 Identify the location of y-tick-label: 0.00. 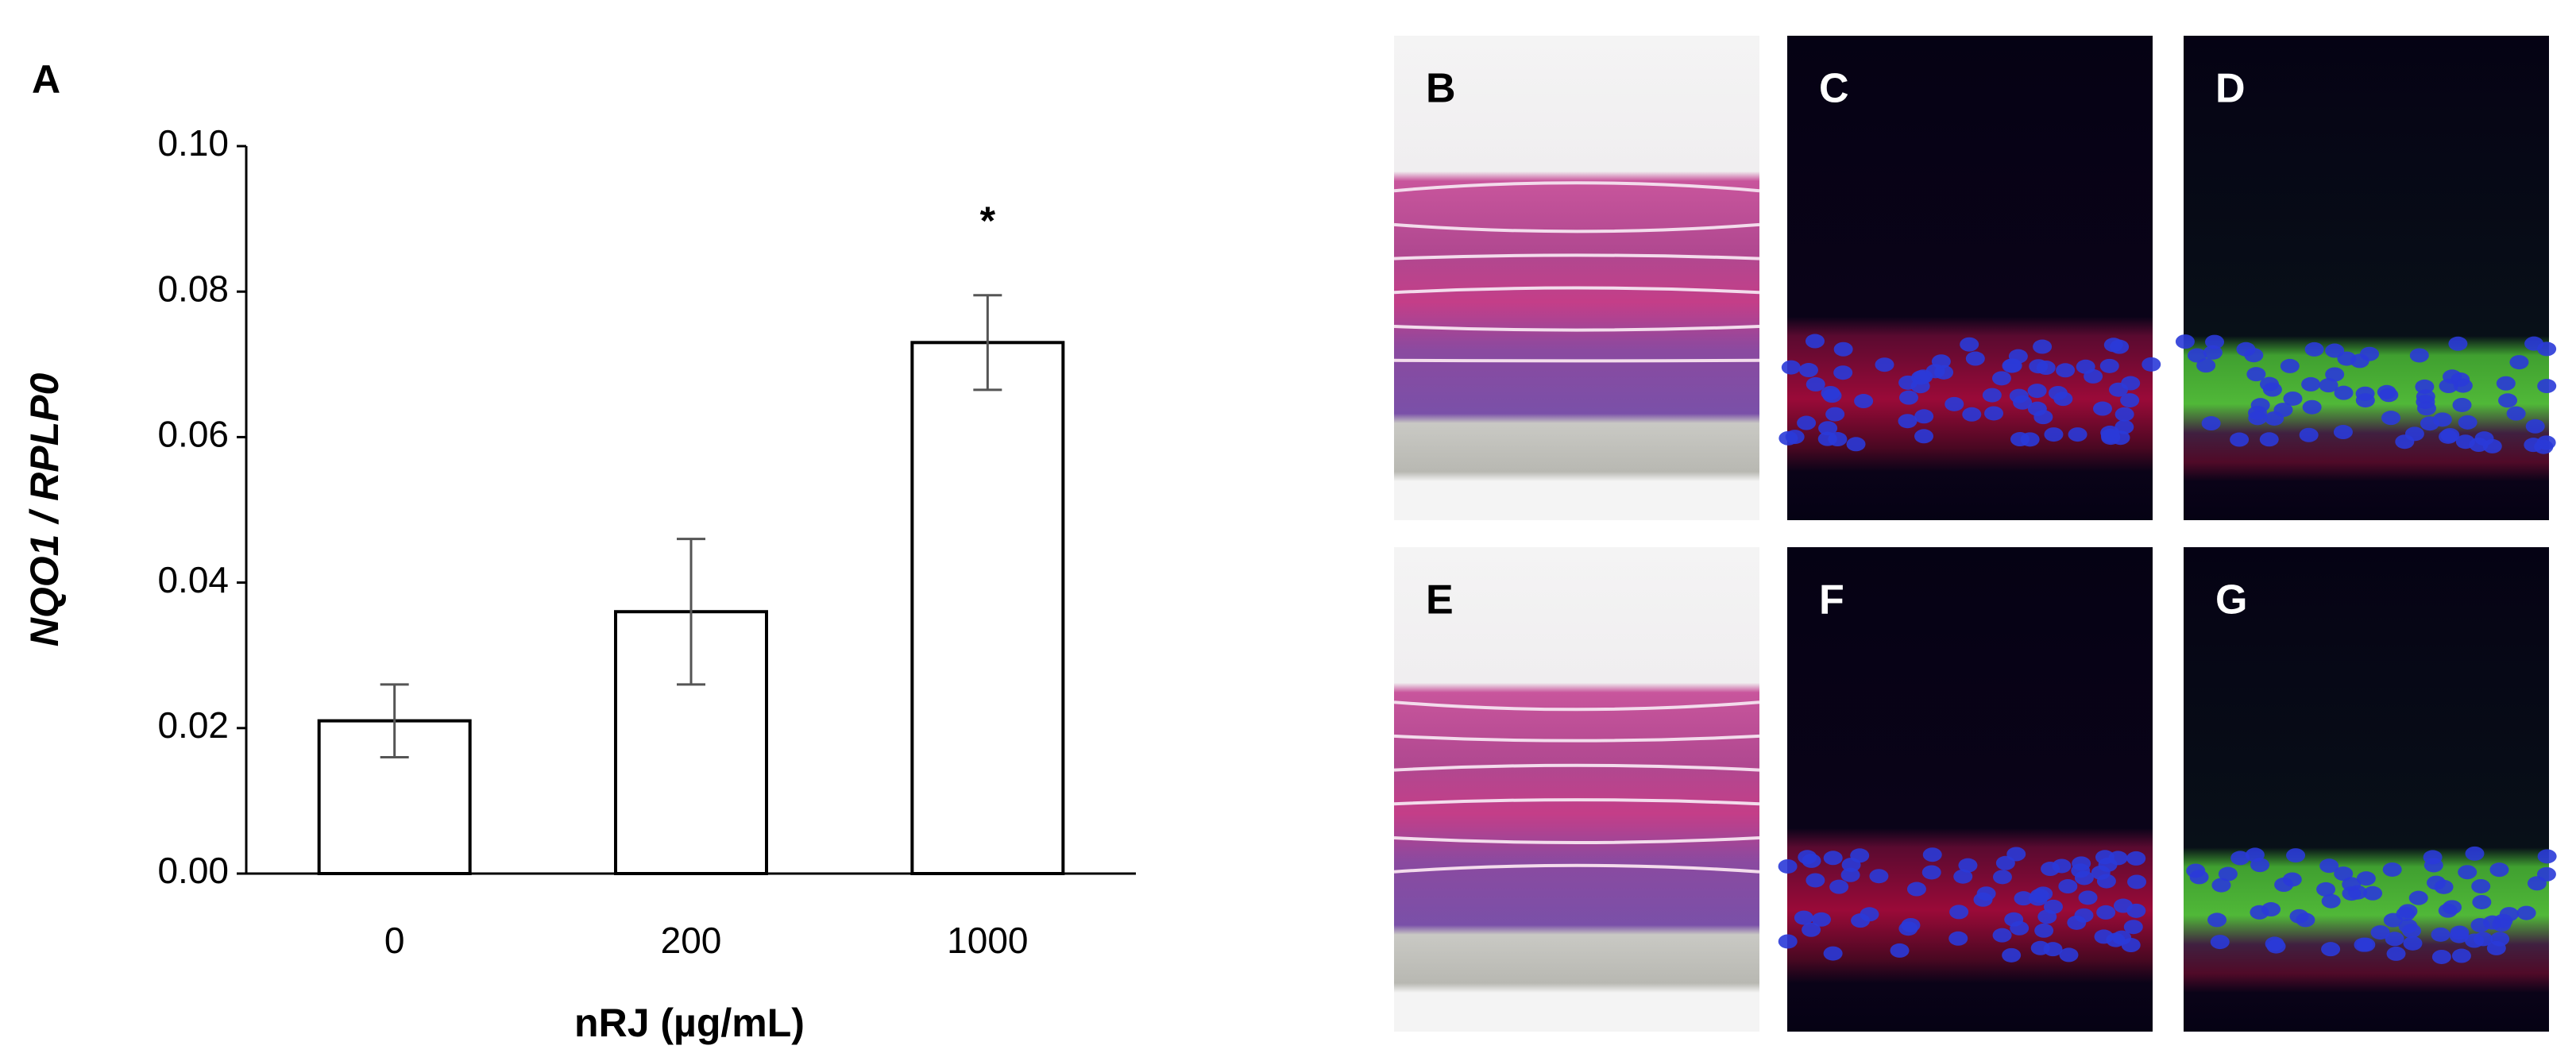
(193, 870).